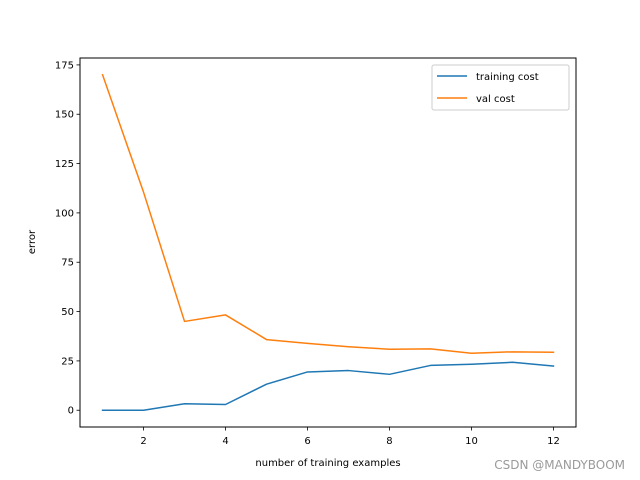 The width and height of the screenshot is (640, 480). What do you see at coordinates (327, 463) in the screenshot?
I see `x-axis-label: number of training examples` at bounding box center [327, 463].